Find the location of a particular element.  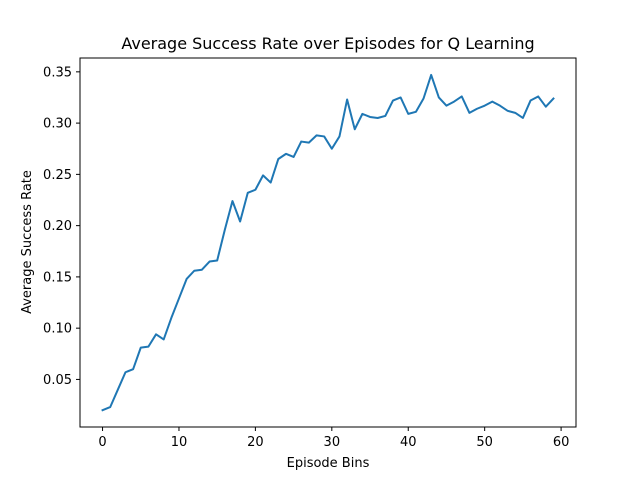

y-tick-label: 0.10 is located at coordinates (57, 329).